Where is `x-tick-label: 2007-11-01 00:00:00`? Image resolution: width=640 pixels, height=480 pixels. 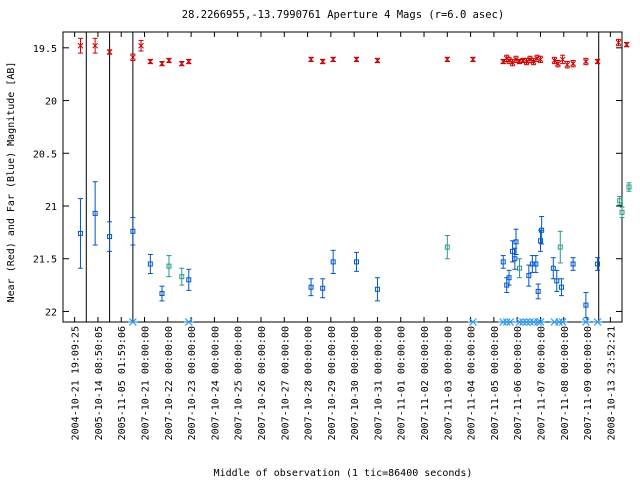 x-tick-label: 2007-11-01 00:00:00 is located at coordinates (402, 383).